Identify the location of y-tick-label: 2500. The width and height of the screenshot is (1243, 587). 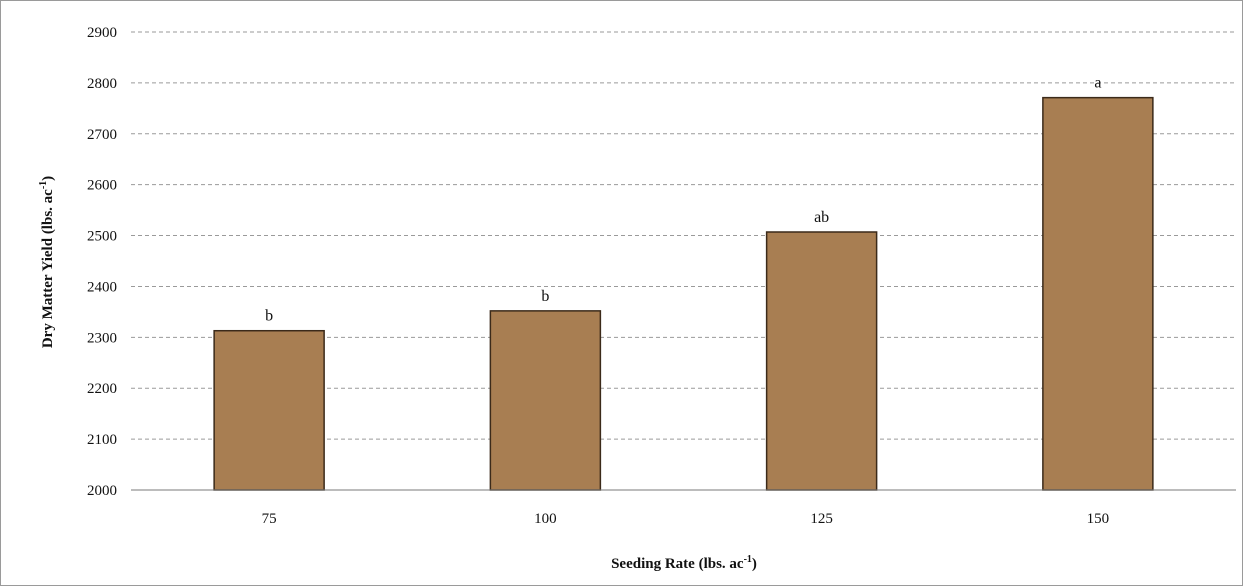
(102, 237).